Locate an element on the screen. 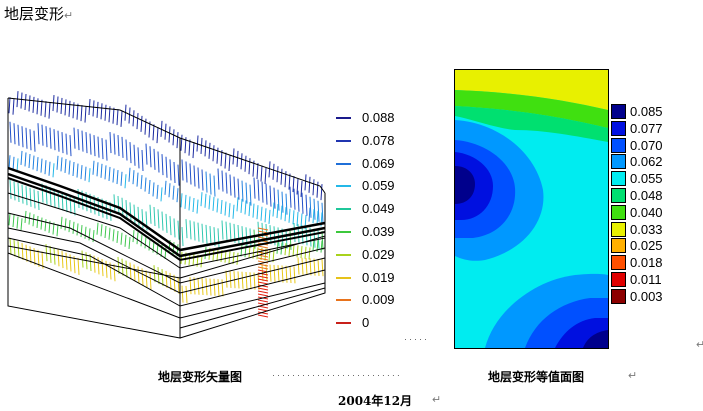 This screenshot has height=411, width=703. colorbar-label: 0.048 is located at coordinates (646, 195).